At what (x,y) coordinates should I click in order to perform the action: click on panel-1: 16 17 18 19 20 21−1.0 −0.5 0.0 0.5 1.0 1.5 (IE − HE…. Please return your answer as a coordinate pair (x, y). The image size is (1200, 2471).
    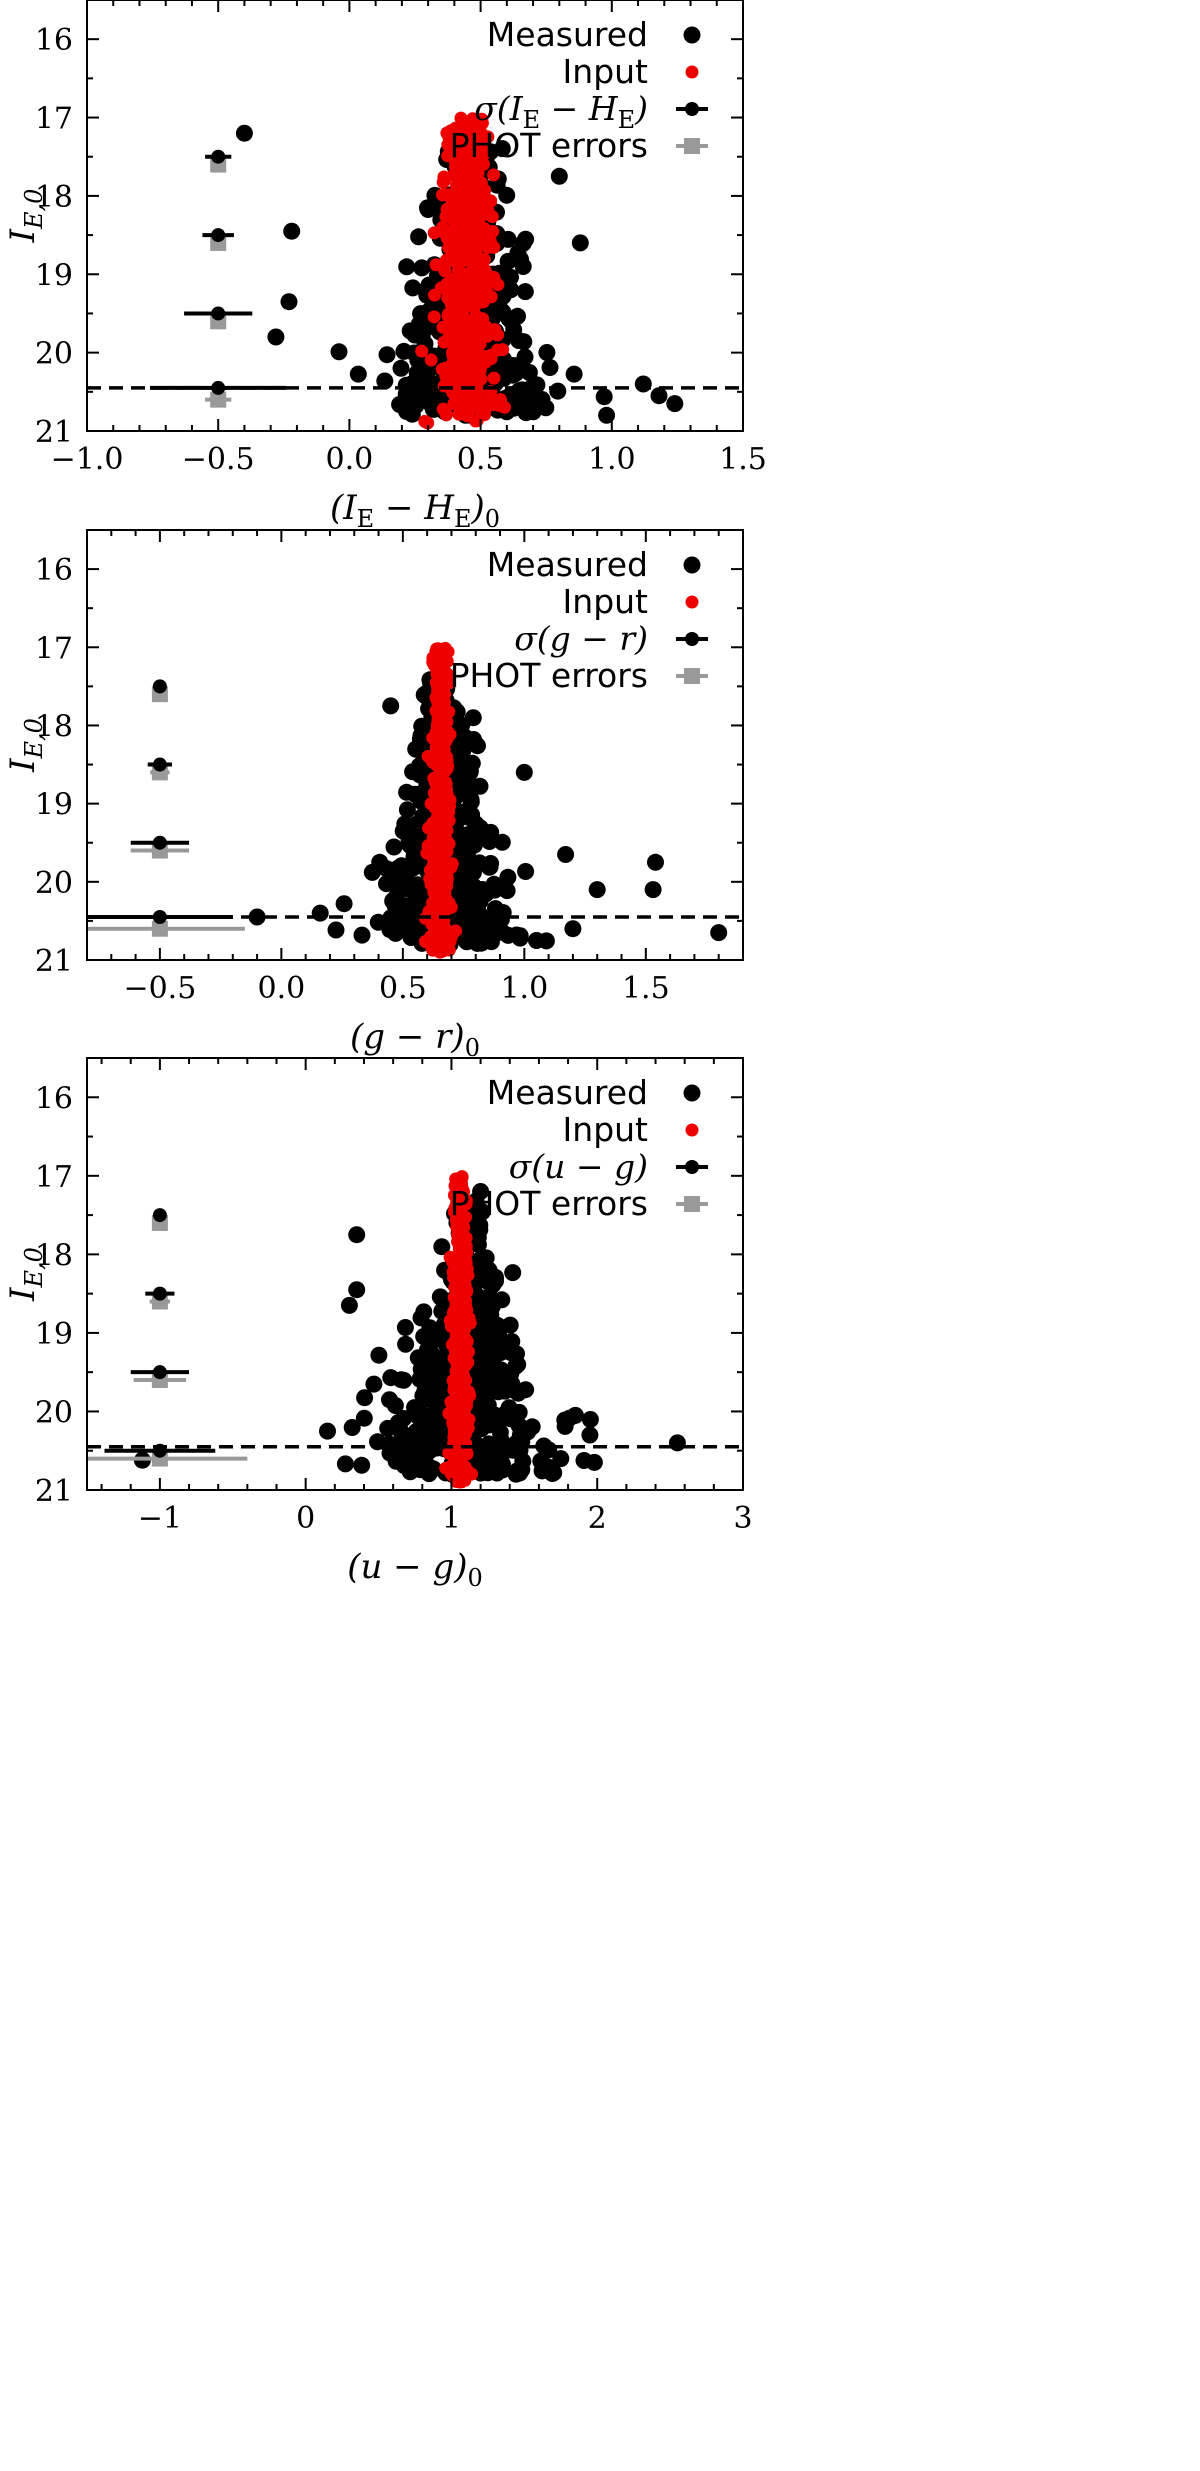
    Looking at the image, I should click on (385, 266).